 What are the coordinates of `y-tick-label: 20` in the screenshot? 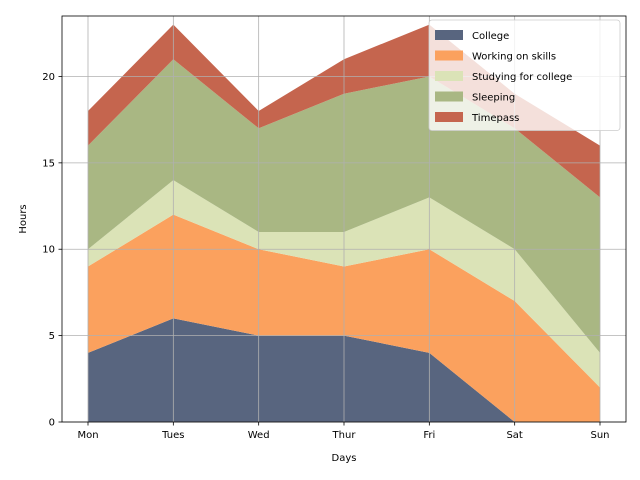 It's located at (48, 77).